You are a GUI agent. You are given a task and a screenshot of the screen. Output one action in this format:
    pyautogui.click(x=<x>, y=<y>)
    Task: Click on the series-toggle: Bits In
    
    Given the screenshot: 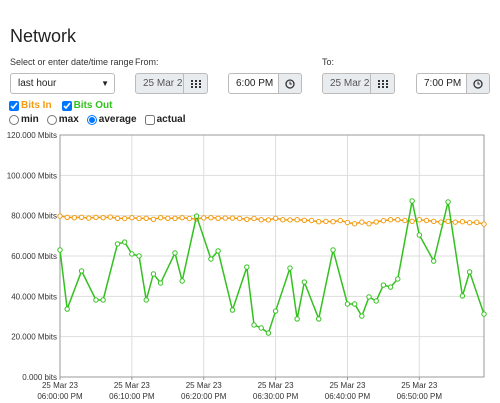 What is the action you would take?
    pyautogui.click(x=30, y=105)
    